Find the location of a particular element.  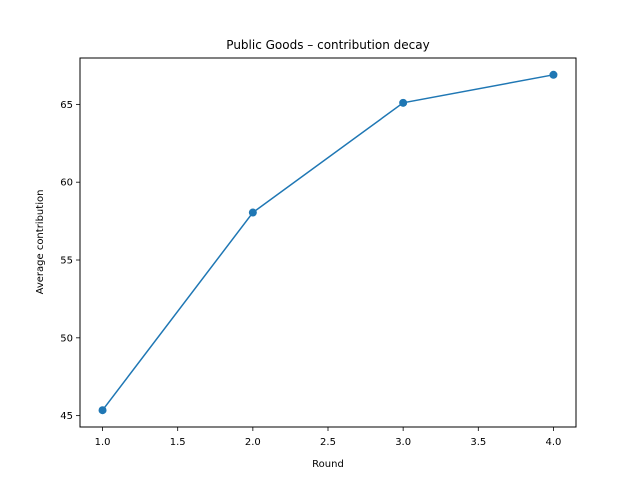

x-tick-label: 4.0 is located at coordinates (554, 442).